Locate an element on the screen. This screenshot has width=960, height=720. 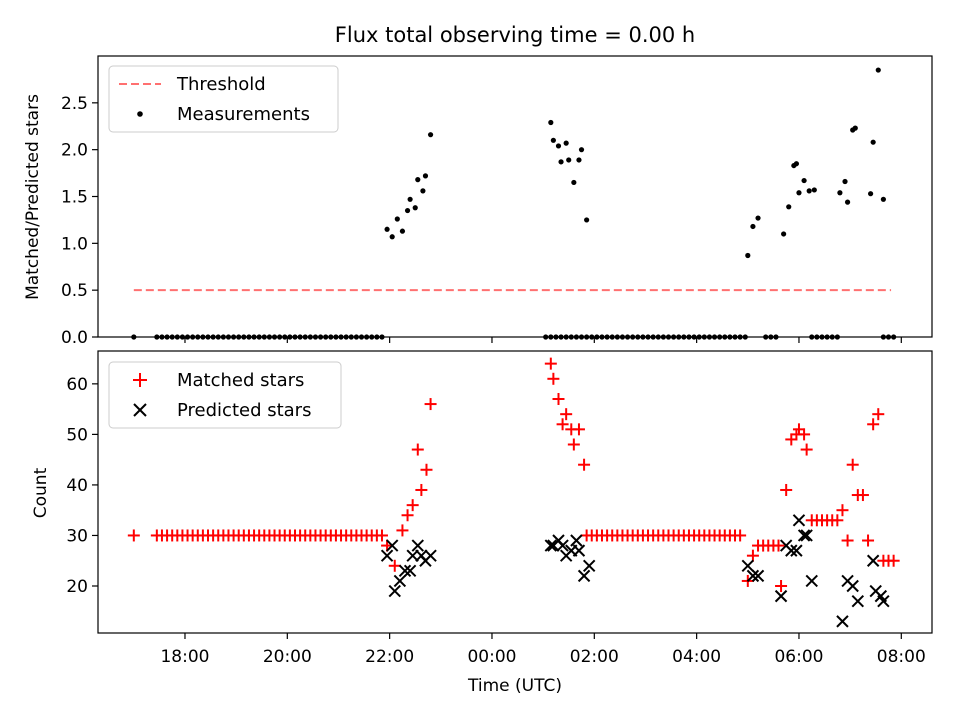
x-axis-label: Time (UTC) is located at coordinates (514, 686).